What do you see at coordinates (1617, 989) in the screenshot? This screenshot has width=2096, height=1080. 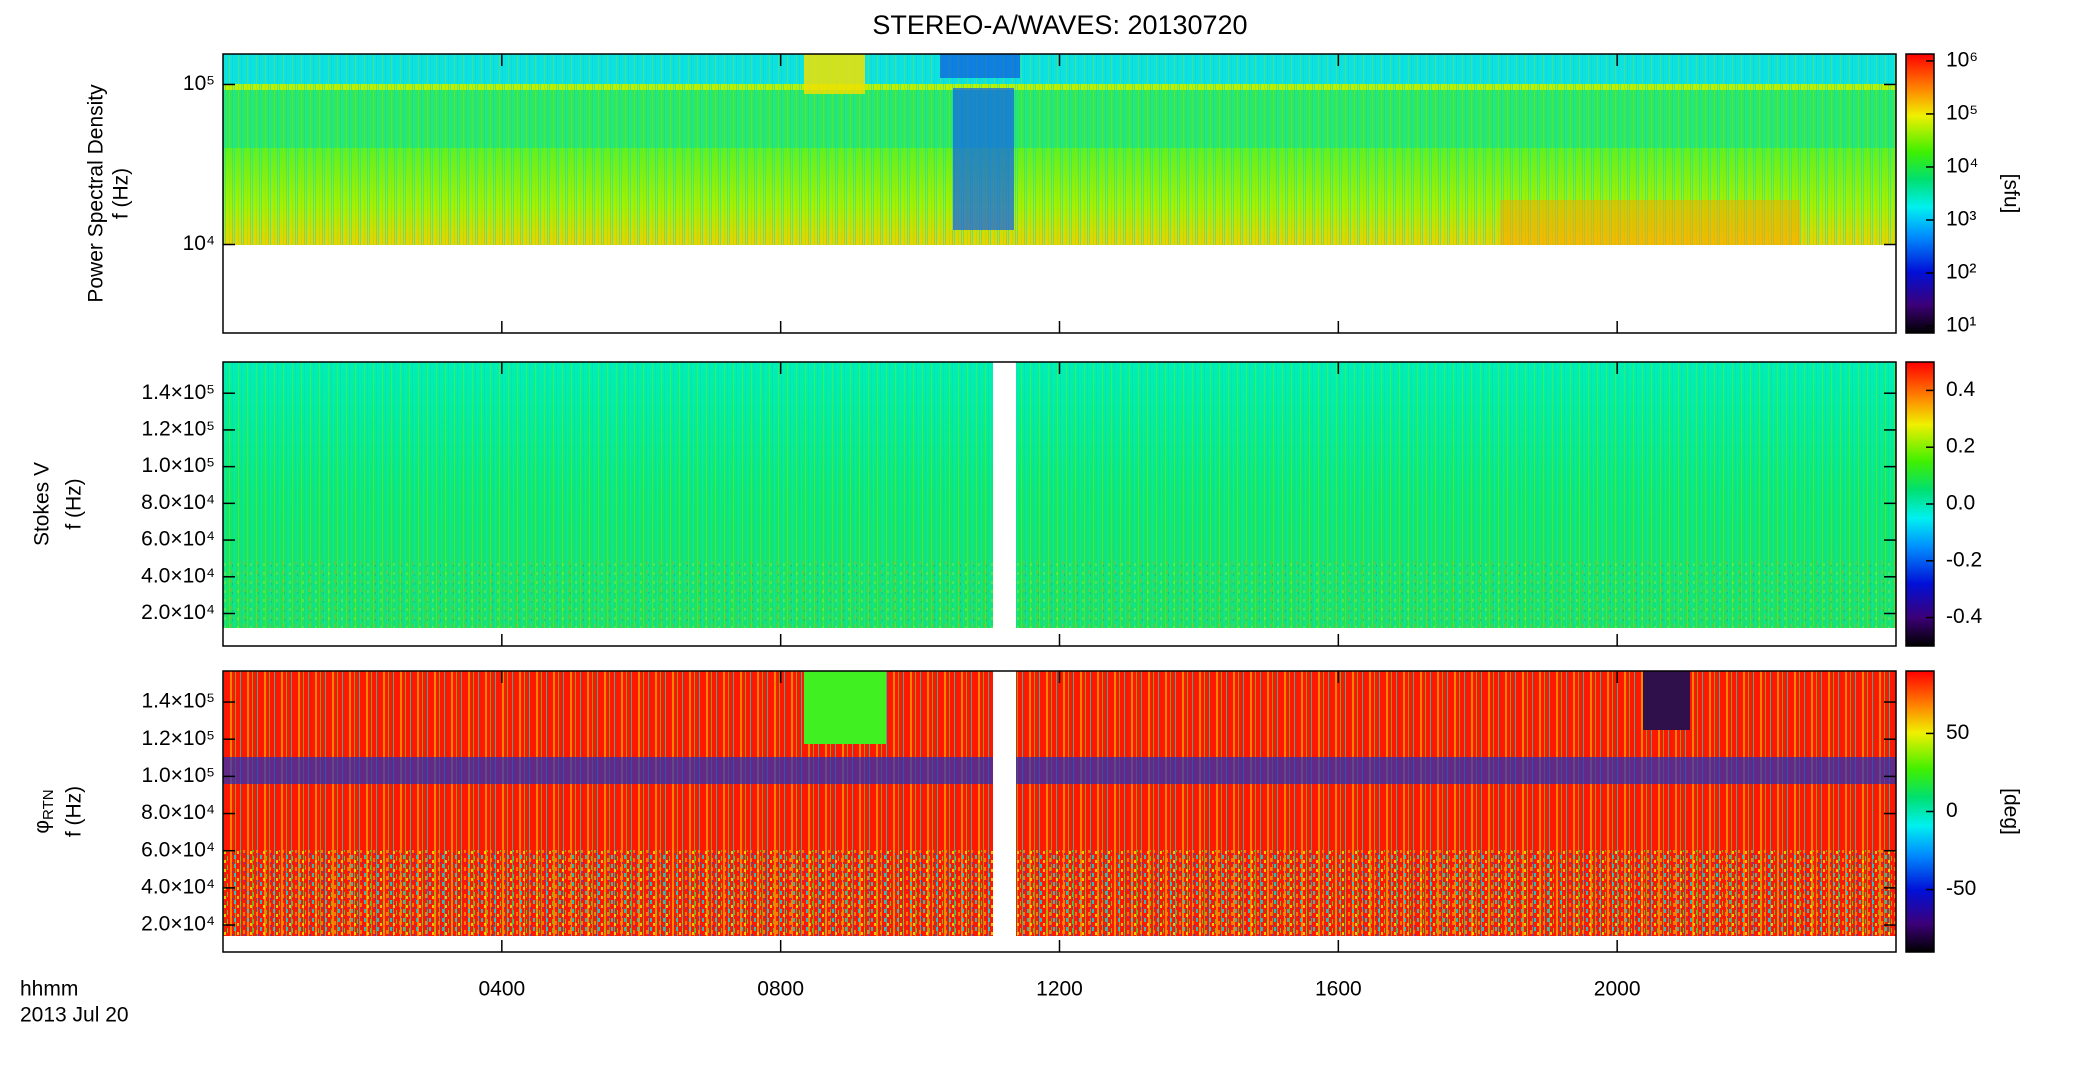 I see `x-tick-label: 2000` at bounding box center [1617, 989].